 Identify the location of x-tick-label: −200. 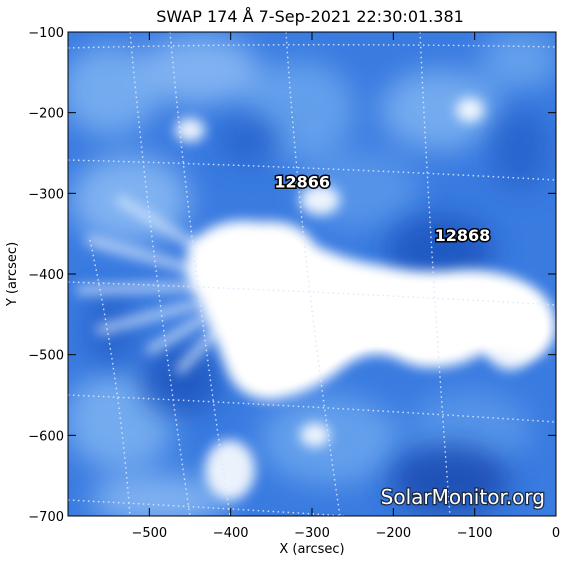
(393, 533).